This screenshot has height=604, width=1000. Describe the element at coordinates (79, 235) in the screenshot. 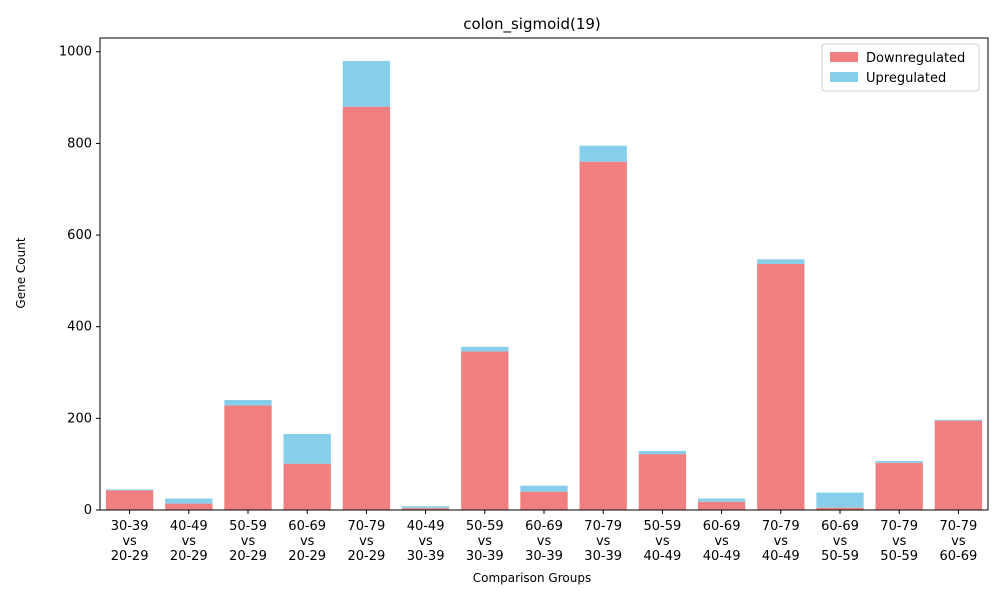

I see `y-tick-label: 600` at that location.